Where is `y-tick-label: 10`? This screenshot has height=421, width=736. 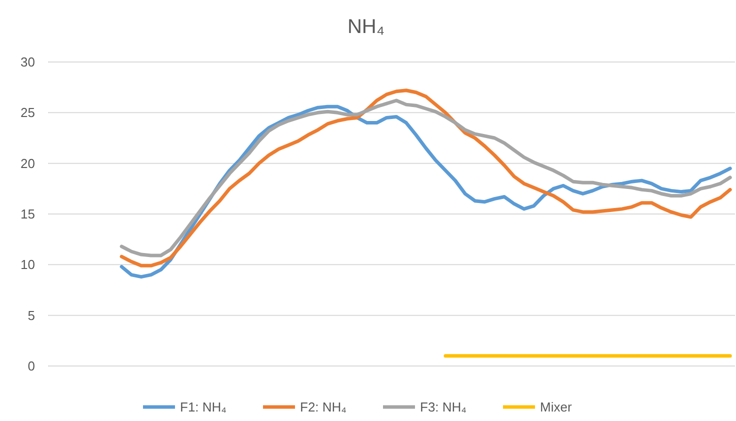 y-tick-label: 10 is located at coordinates (27, 264).